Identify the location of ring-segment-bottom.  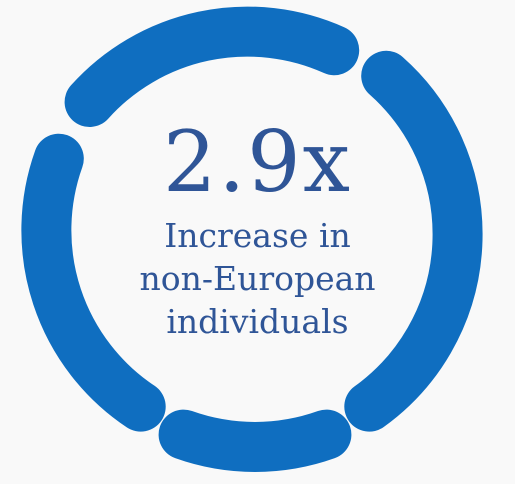
(255, 440).